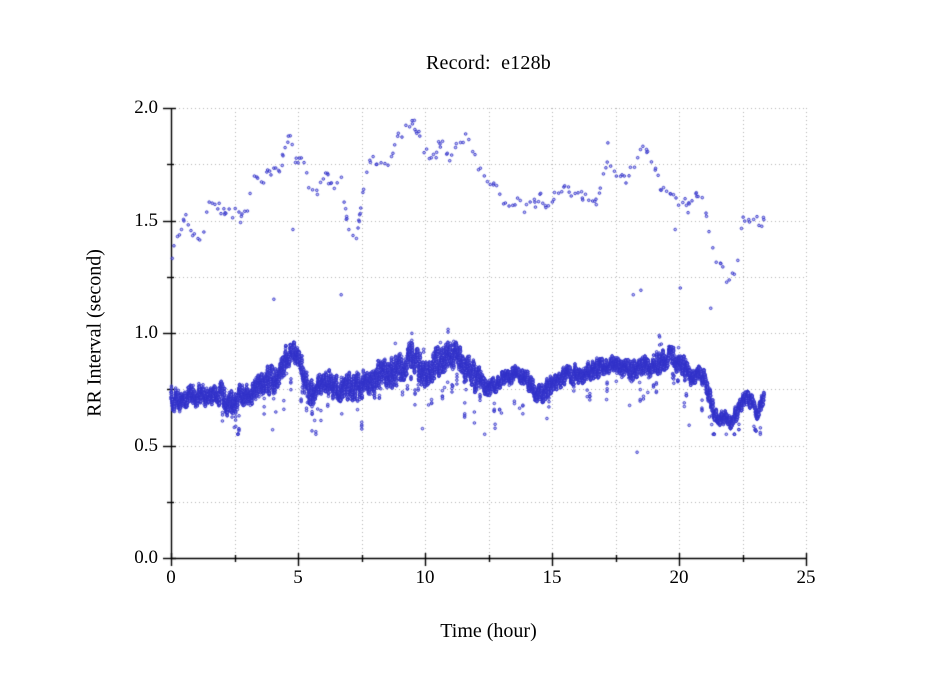  What do you see at coordinates (298, 577) in the screenshot?
I see `x-tick-label: 5` at bounding box center [298, 577].